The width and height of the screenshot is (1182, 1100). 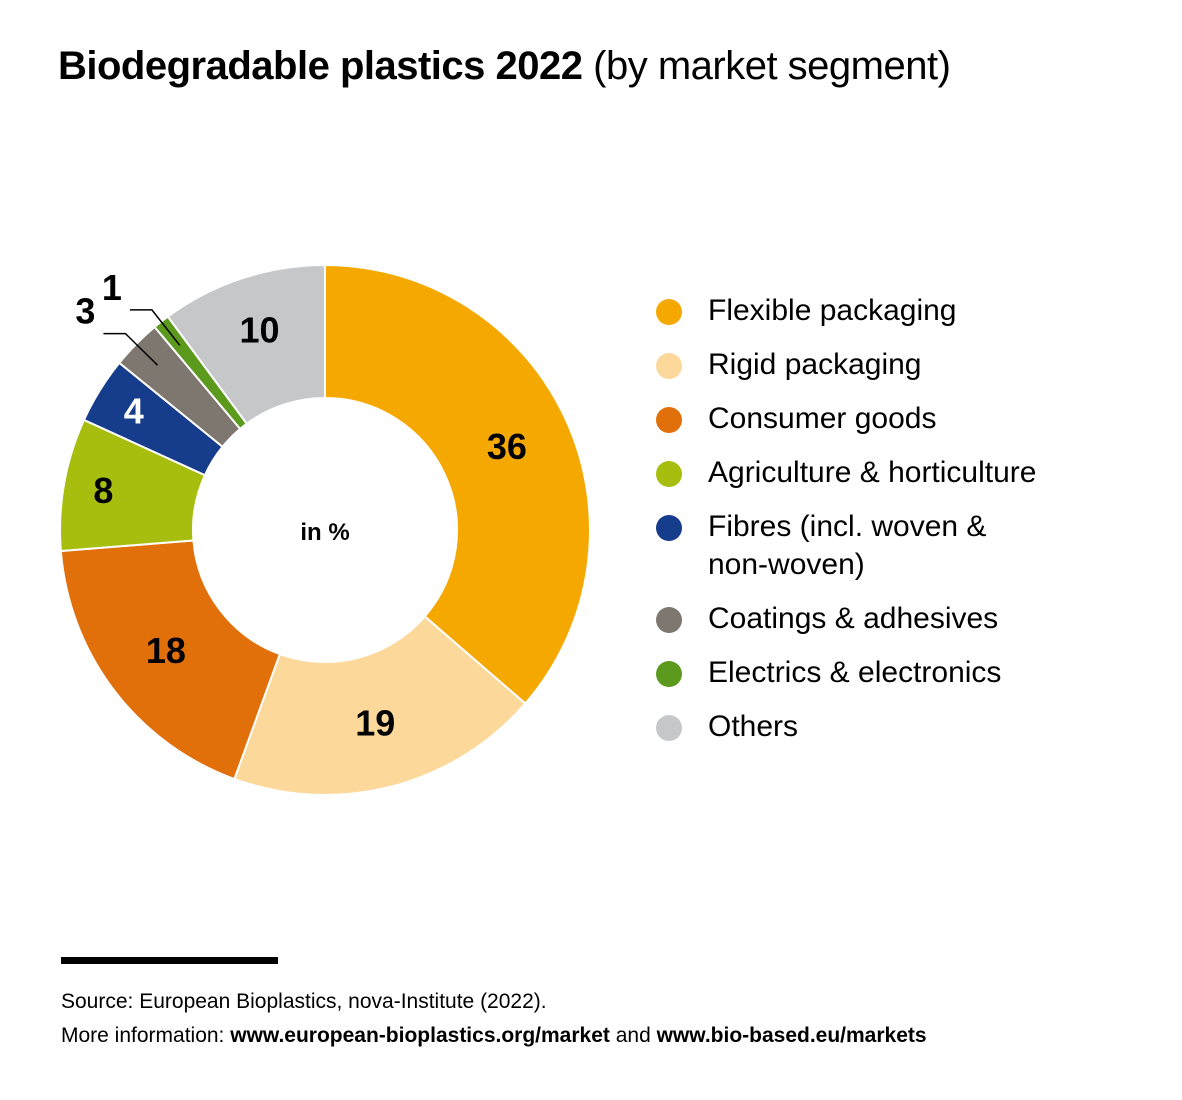 I want to click on legend-item-fibres: Fibres (incl. woven & non-woven), so click(x=846, y=546).